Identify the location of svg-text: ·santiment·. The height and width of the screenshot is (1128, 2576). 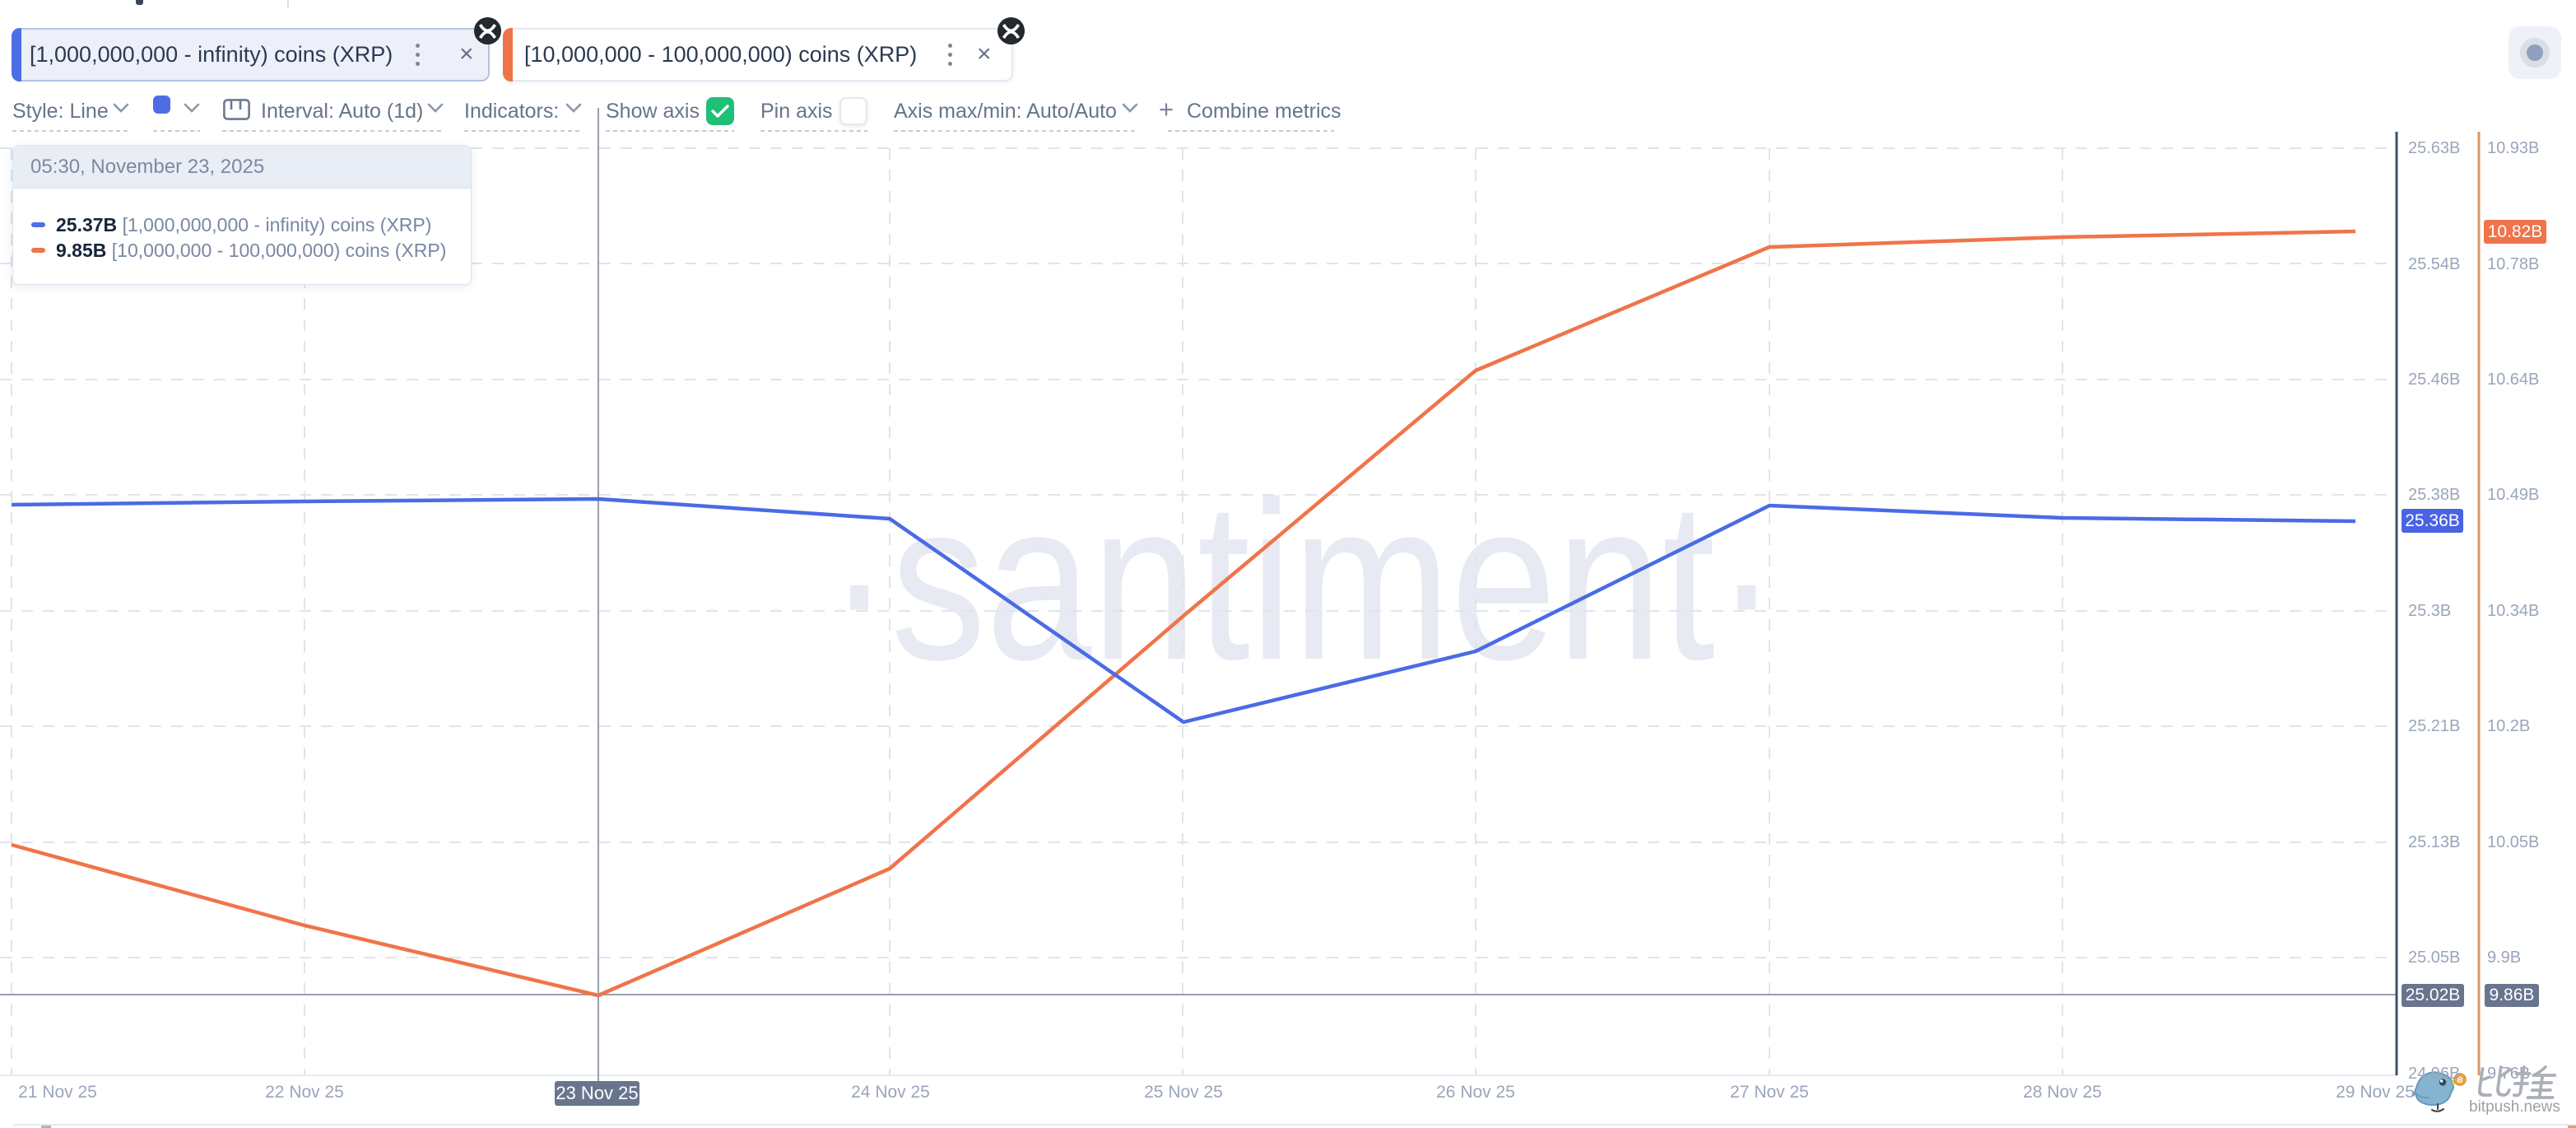
(1303, 580).